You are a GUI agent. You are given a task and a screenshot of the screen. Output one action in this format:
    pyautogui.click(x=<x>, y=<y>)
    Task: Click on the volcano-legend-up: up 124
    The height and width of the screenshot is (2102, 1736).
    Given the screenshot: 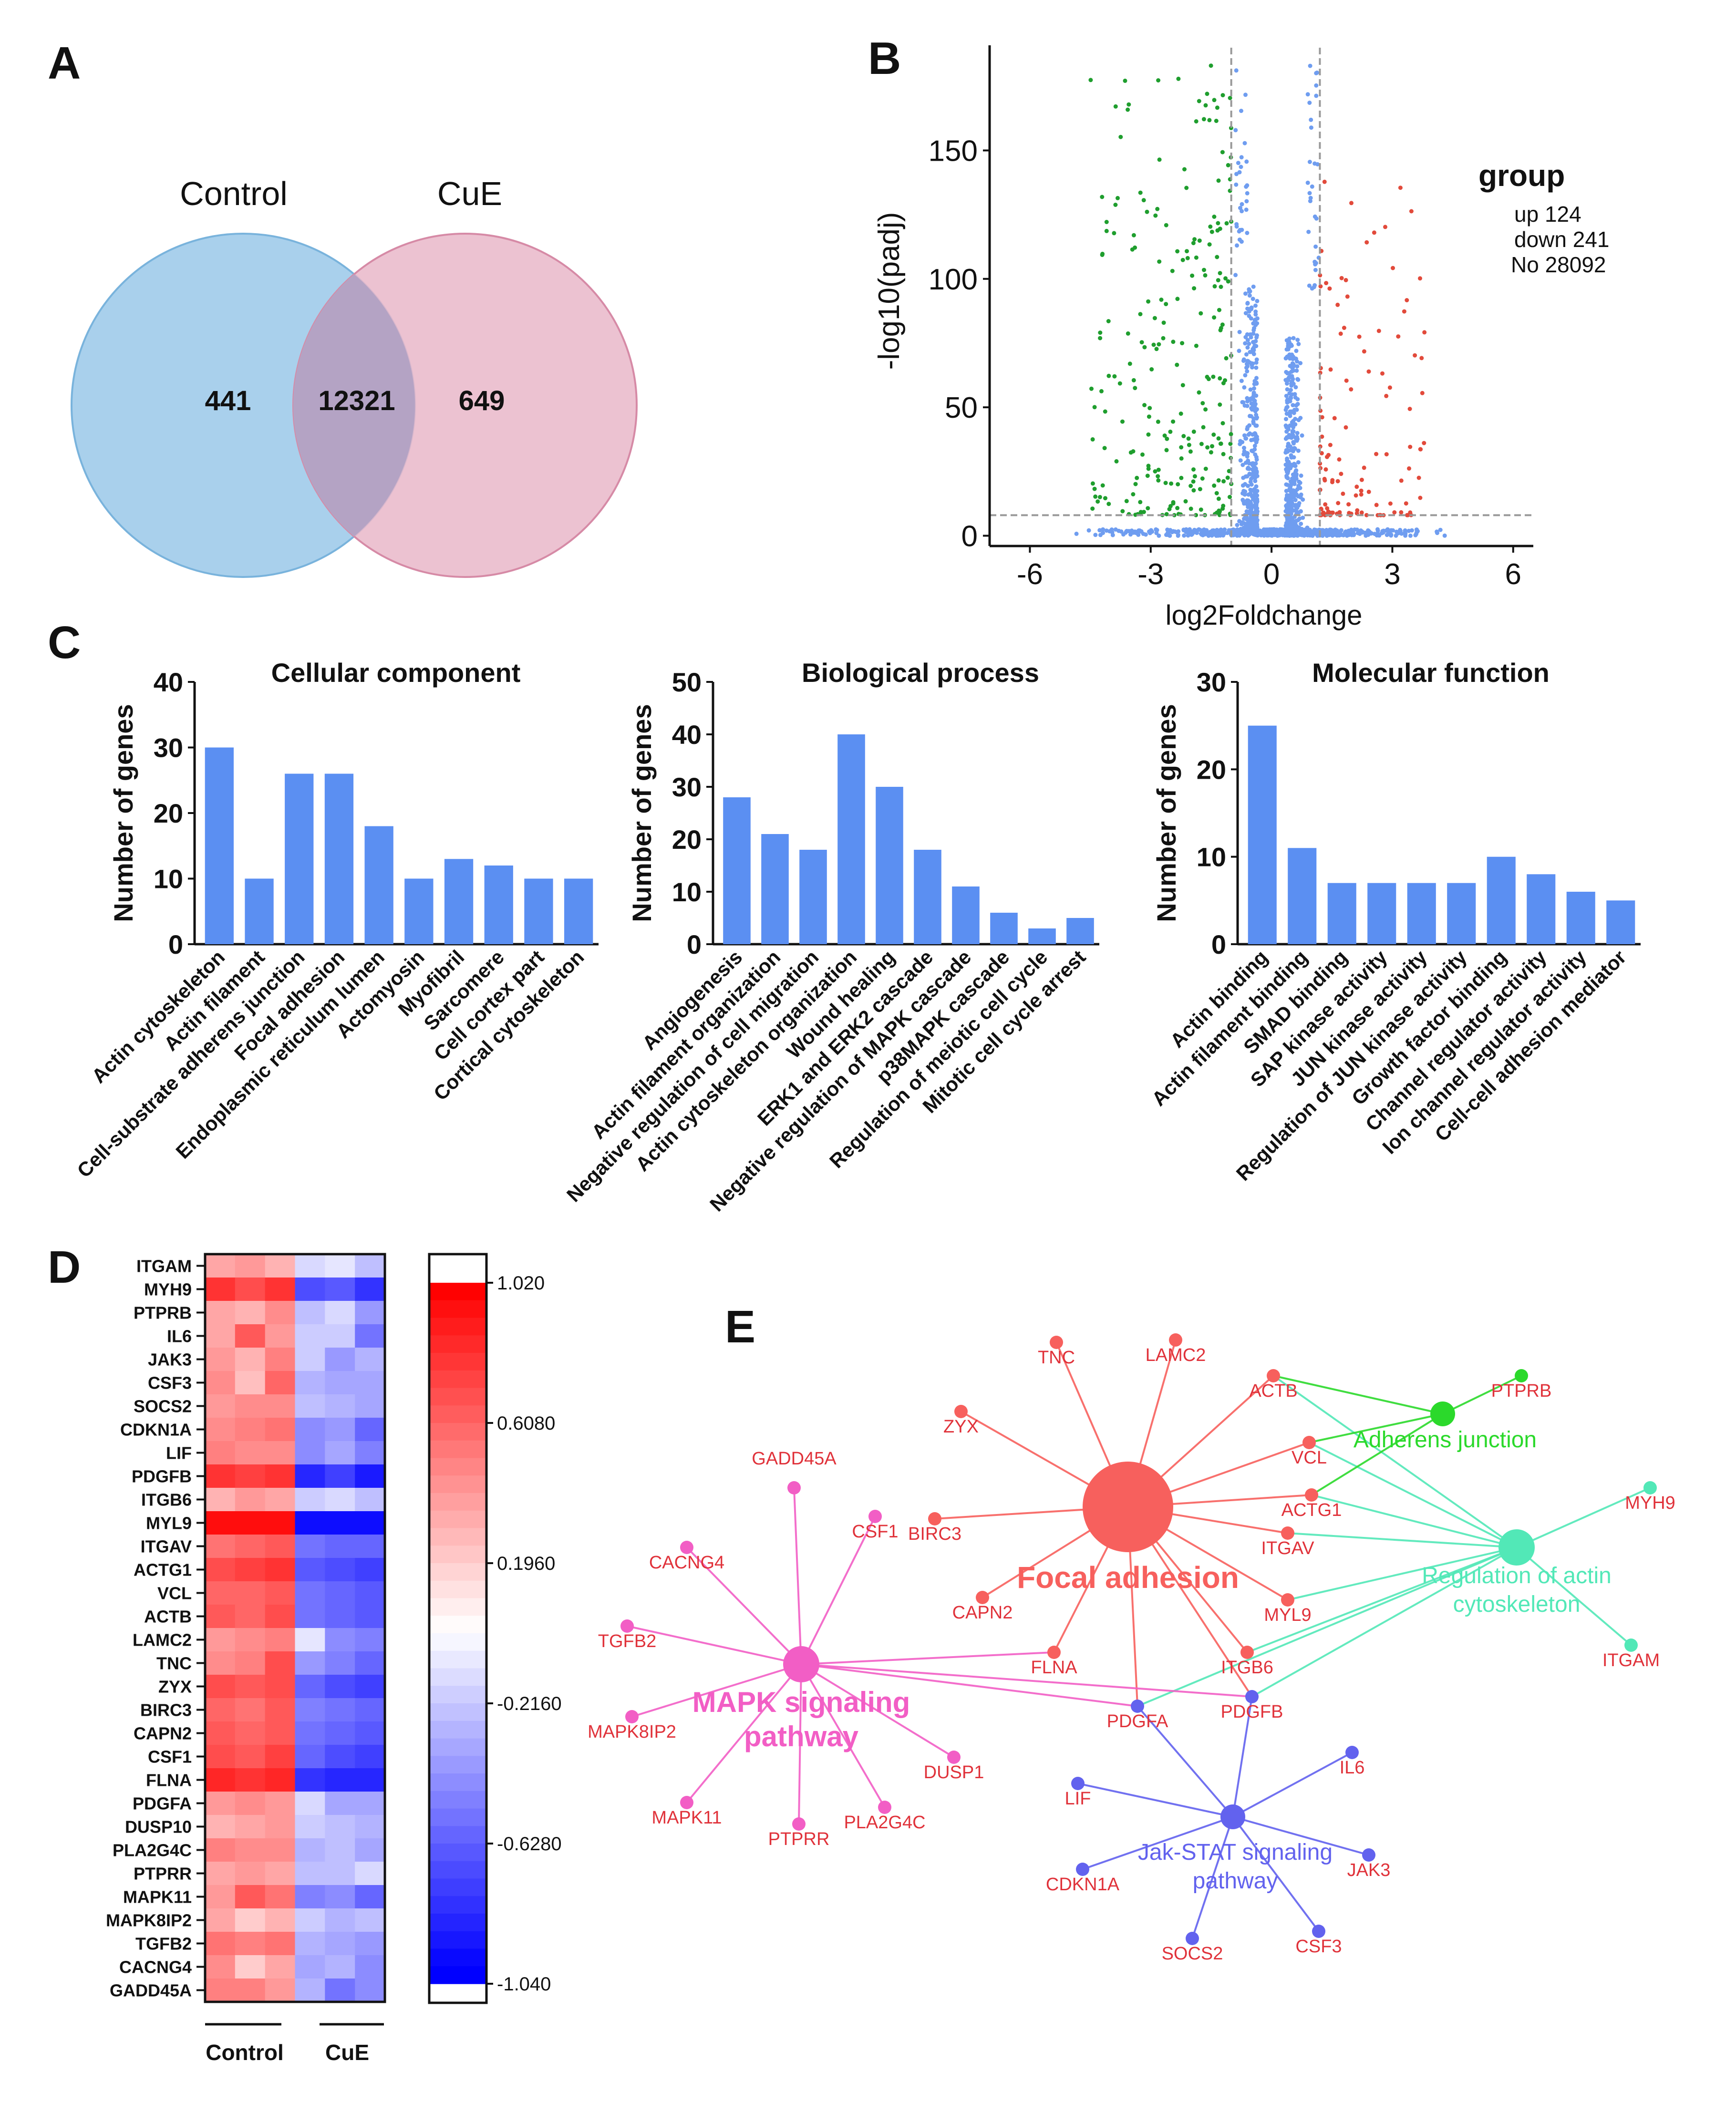 What is the action you would take?
    pyautogui.click(x=1547, y=214)
    